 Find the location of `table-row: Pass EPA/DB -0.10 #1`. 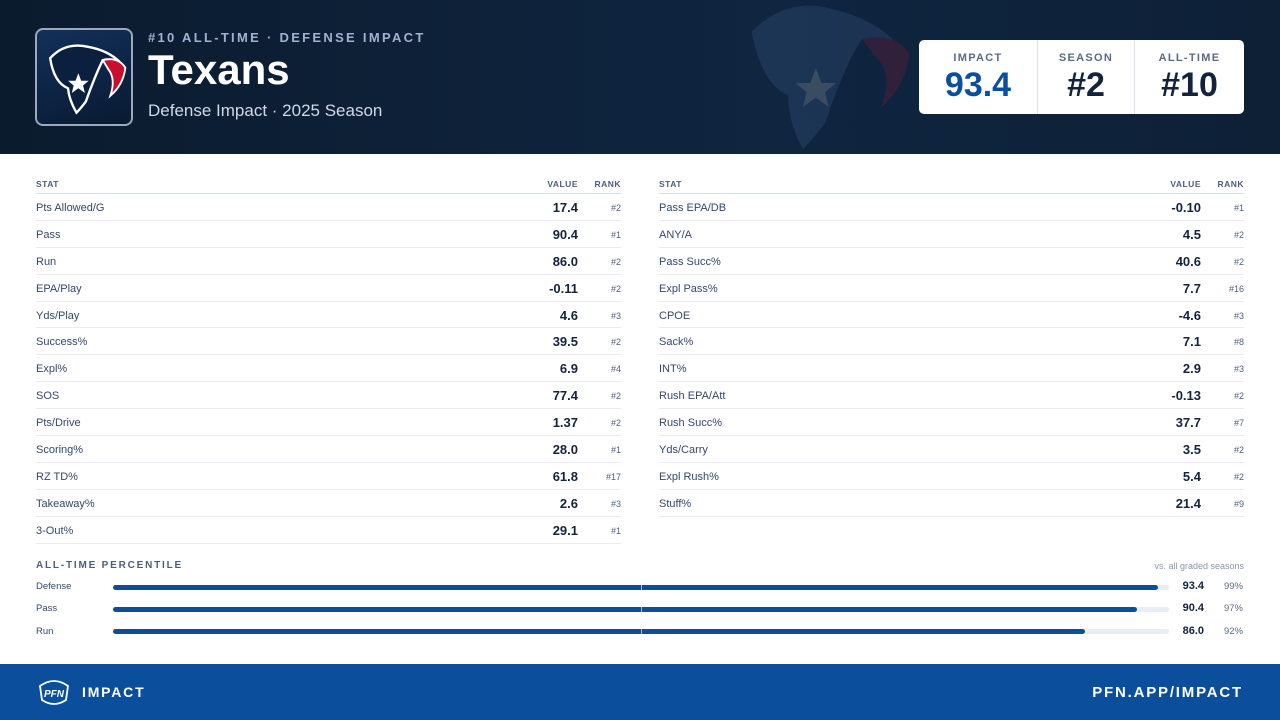

table-row: Pass EPA/DB -0.10 #1 is located at coordinates (951, 207).